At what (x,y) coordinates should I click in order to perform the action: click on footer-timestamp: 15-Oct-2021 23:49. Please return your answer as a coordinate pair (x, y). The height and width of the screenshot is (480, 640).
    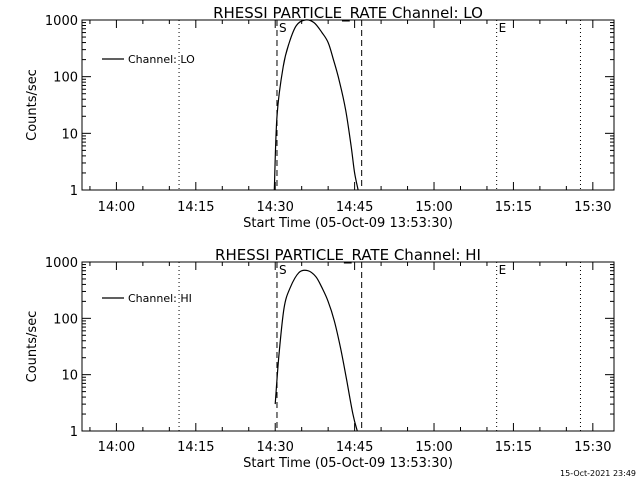
    Looking at the image, I should click on (598, 473).